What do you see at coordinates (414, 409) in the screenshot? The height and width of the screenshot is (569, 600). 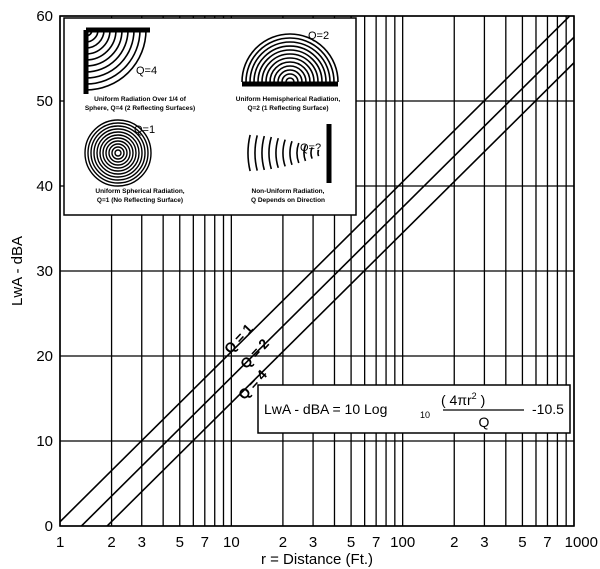 I see `formula-box: LwA - dBA = 10 Log 10 ( 4πr2 ) Q -10.5` at bounding box center [414, 409].